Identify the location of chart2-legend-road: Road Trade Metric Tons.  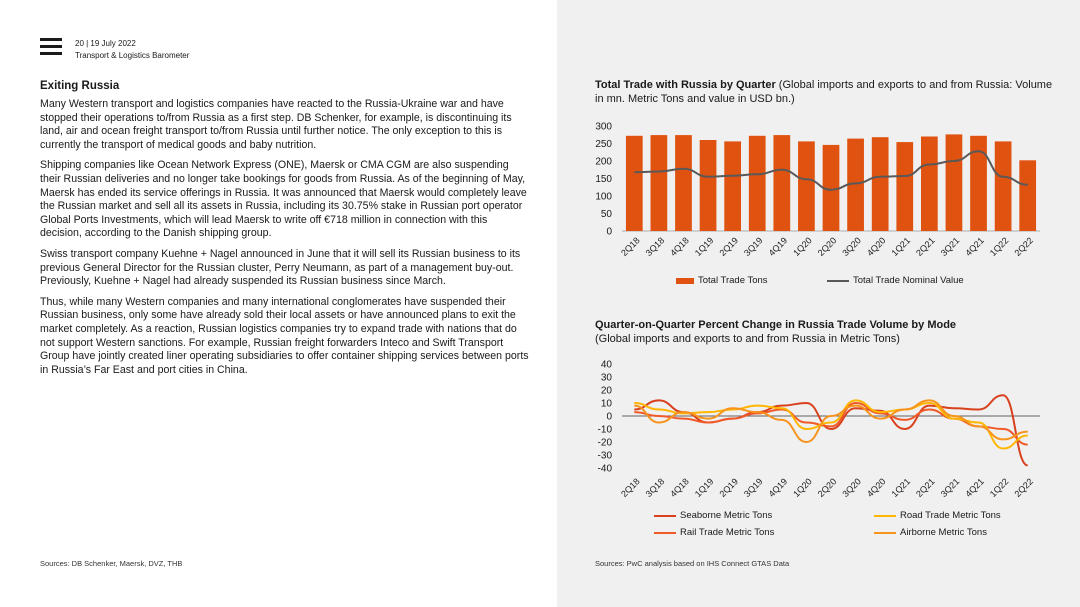
(937, 515).